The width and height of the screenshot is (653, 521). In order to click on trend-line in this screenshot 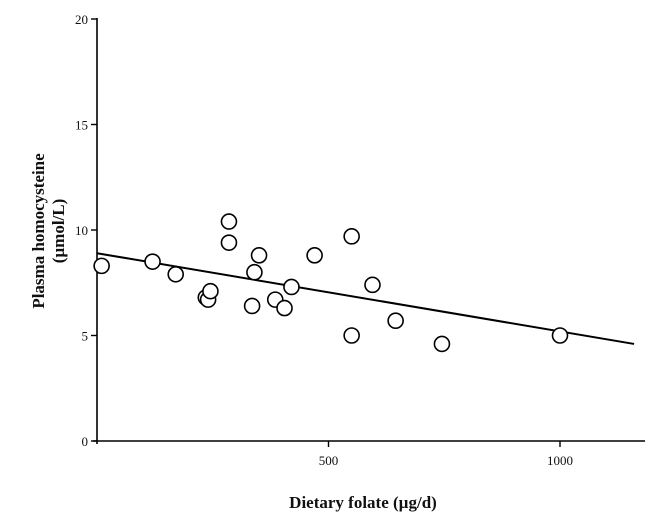, I will do `click(365, 298)`.